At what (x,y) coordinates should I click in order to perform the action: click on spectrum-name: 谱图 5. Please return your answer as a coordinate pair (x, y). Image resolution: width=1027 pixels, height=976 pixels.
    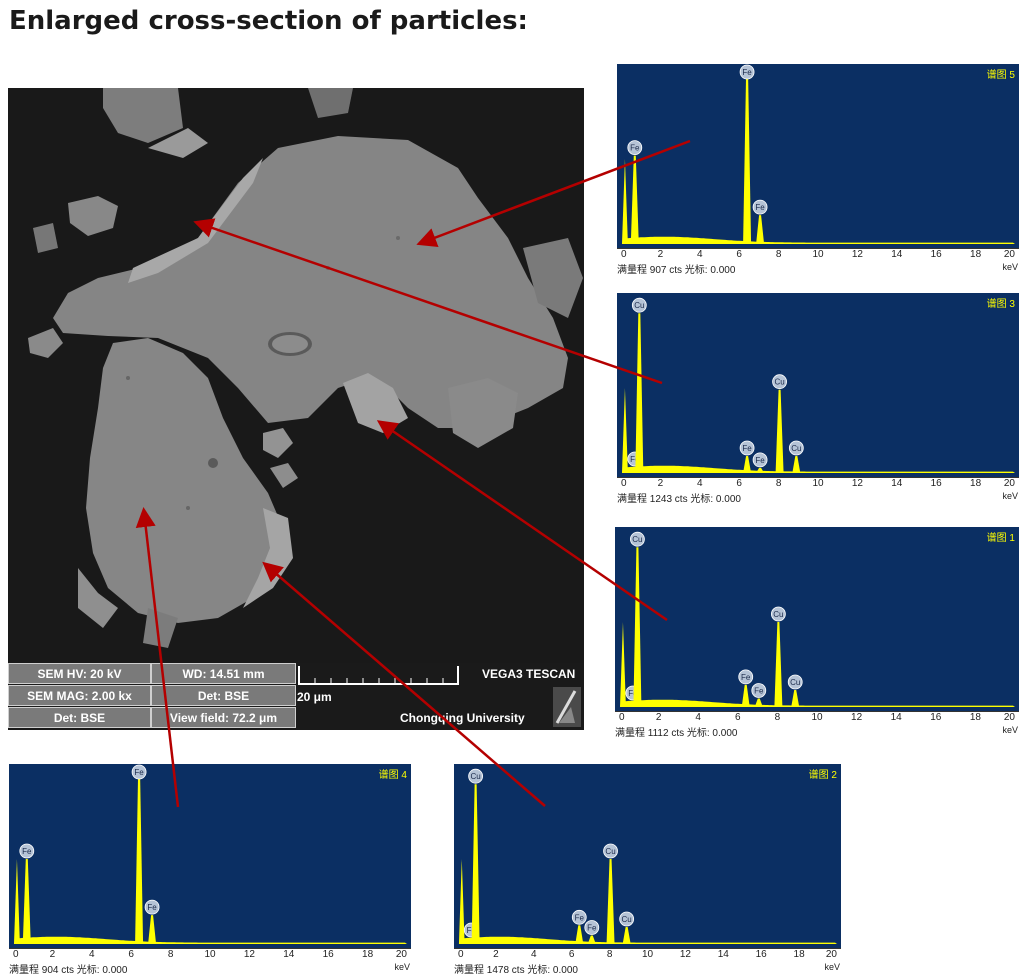
    Looking at the image, I should click on (1000, 75).